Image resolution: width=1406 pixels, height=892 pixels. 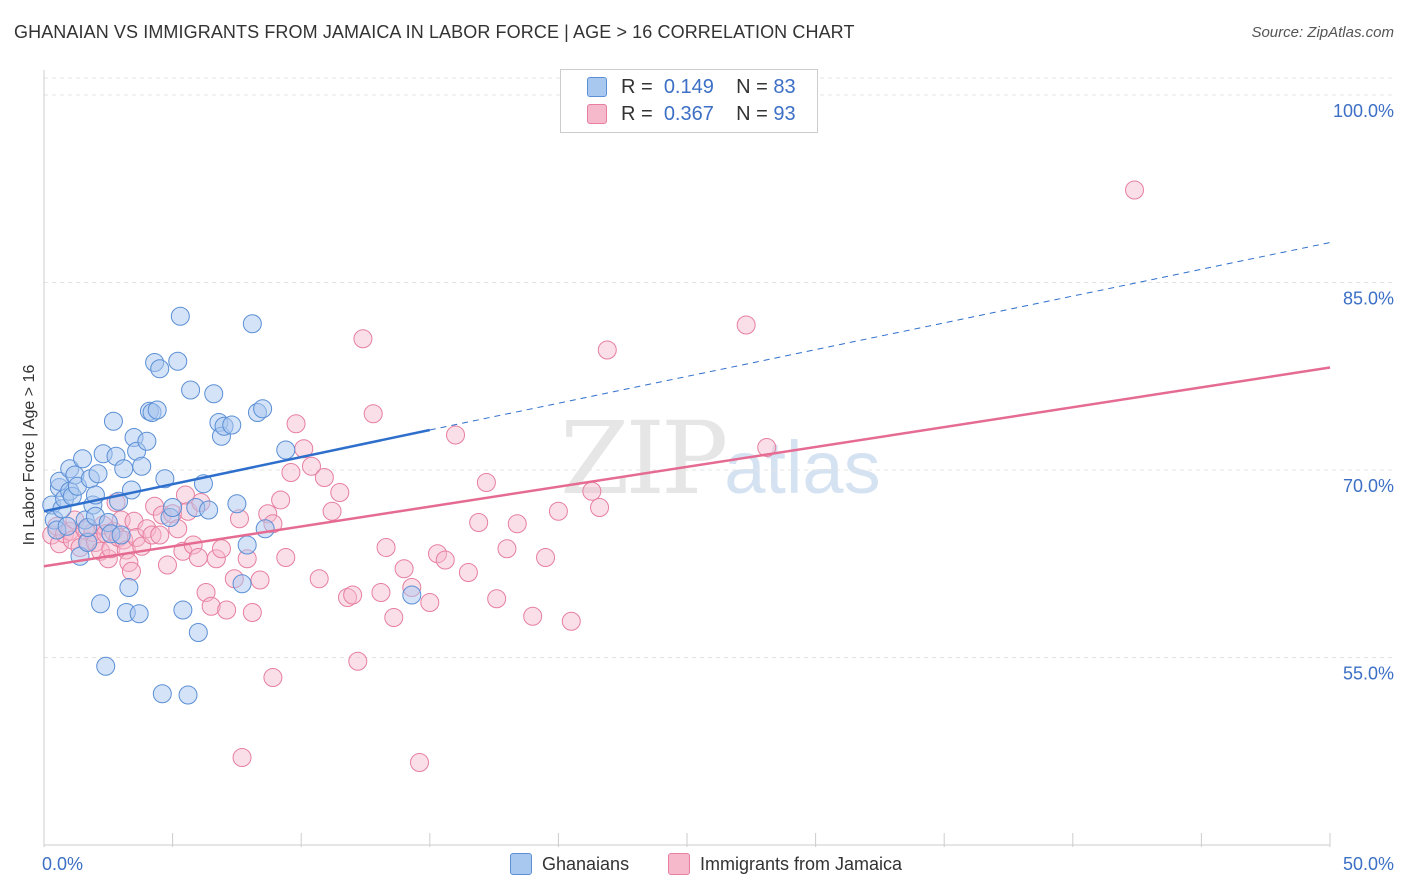 I want to click on legend-n-value: 93, so click(x=784, y=113).